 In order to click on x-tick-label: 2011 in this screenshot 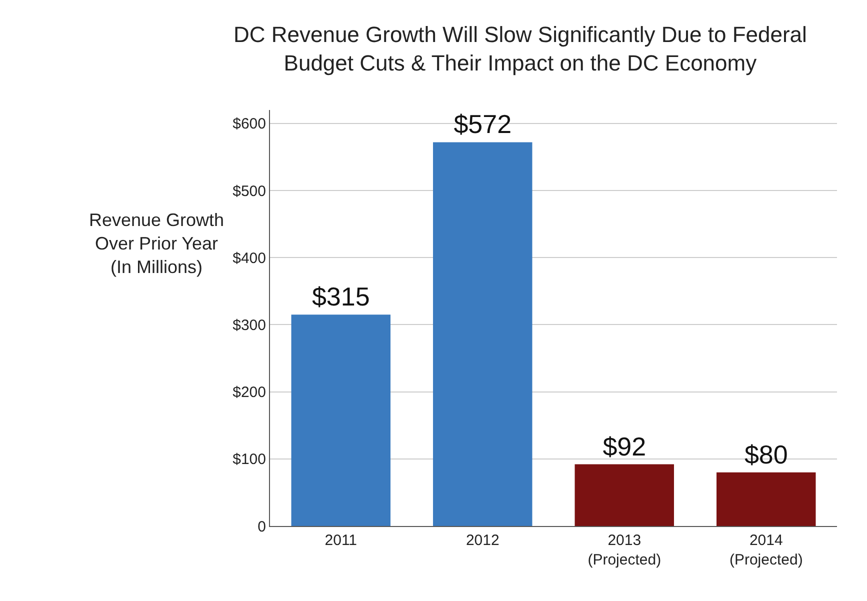, I will do `click(341, 540)`.